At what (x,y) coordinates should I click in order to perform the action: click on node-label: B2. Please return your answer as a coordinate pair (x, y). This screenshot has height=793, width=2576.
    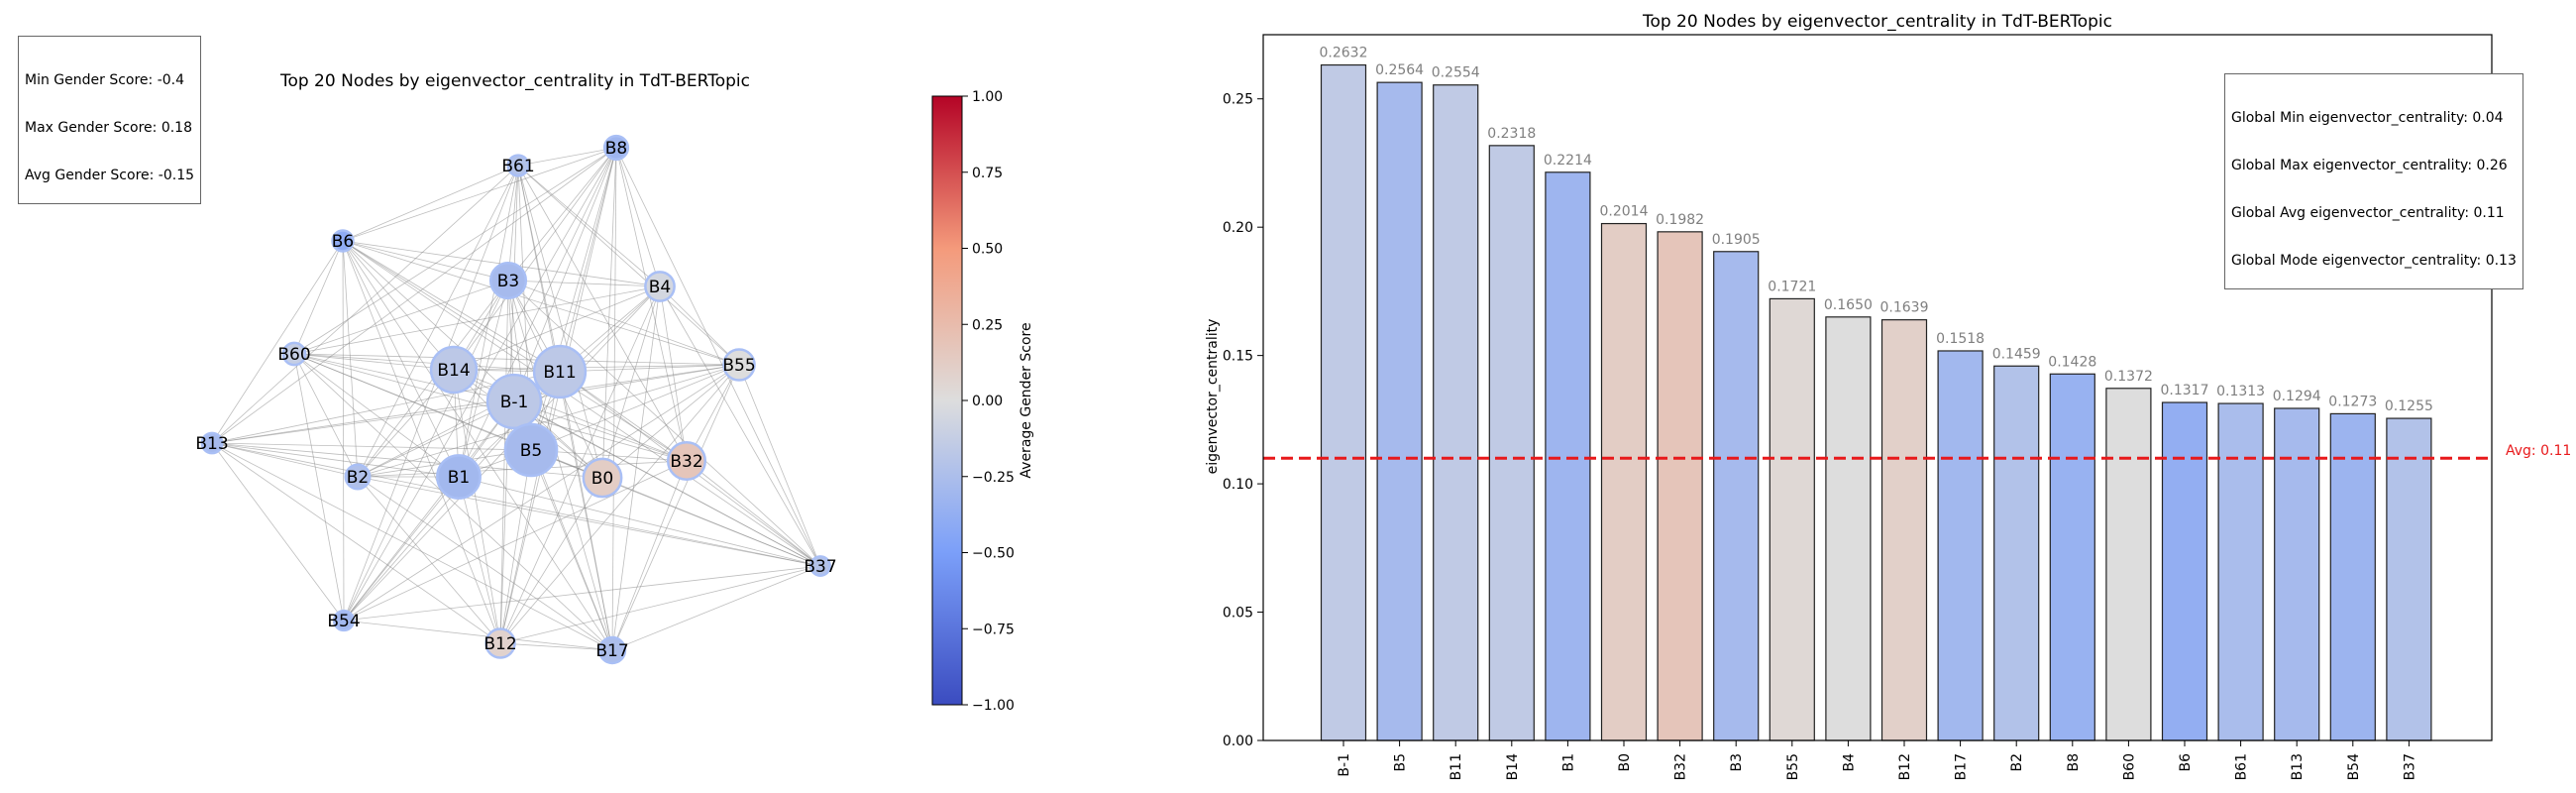
    Looking at the image, I should click on (358, 478).